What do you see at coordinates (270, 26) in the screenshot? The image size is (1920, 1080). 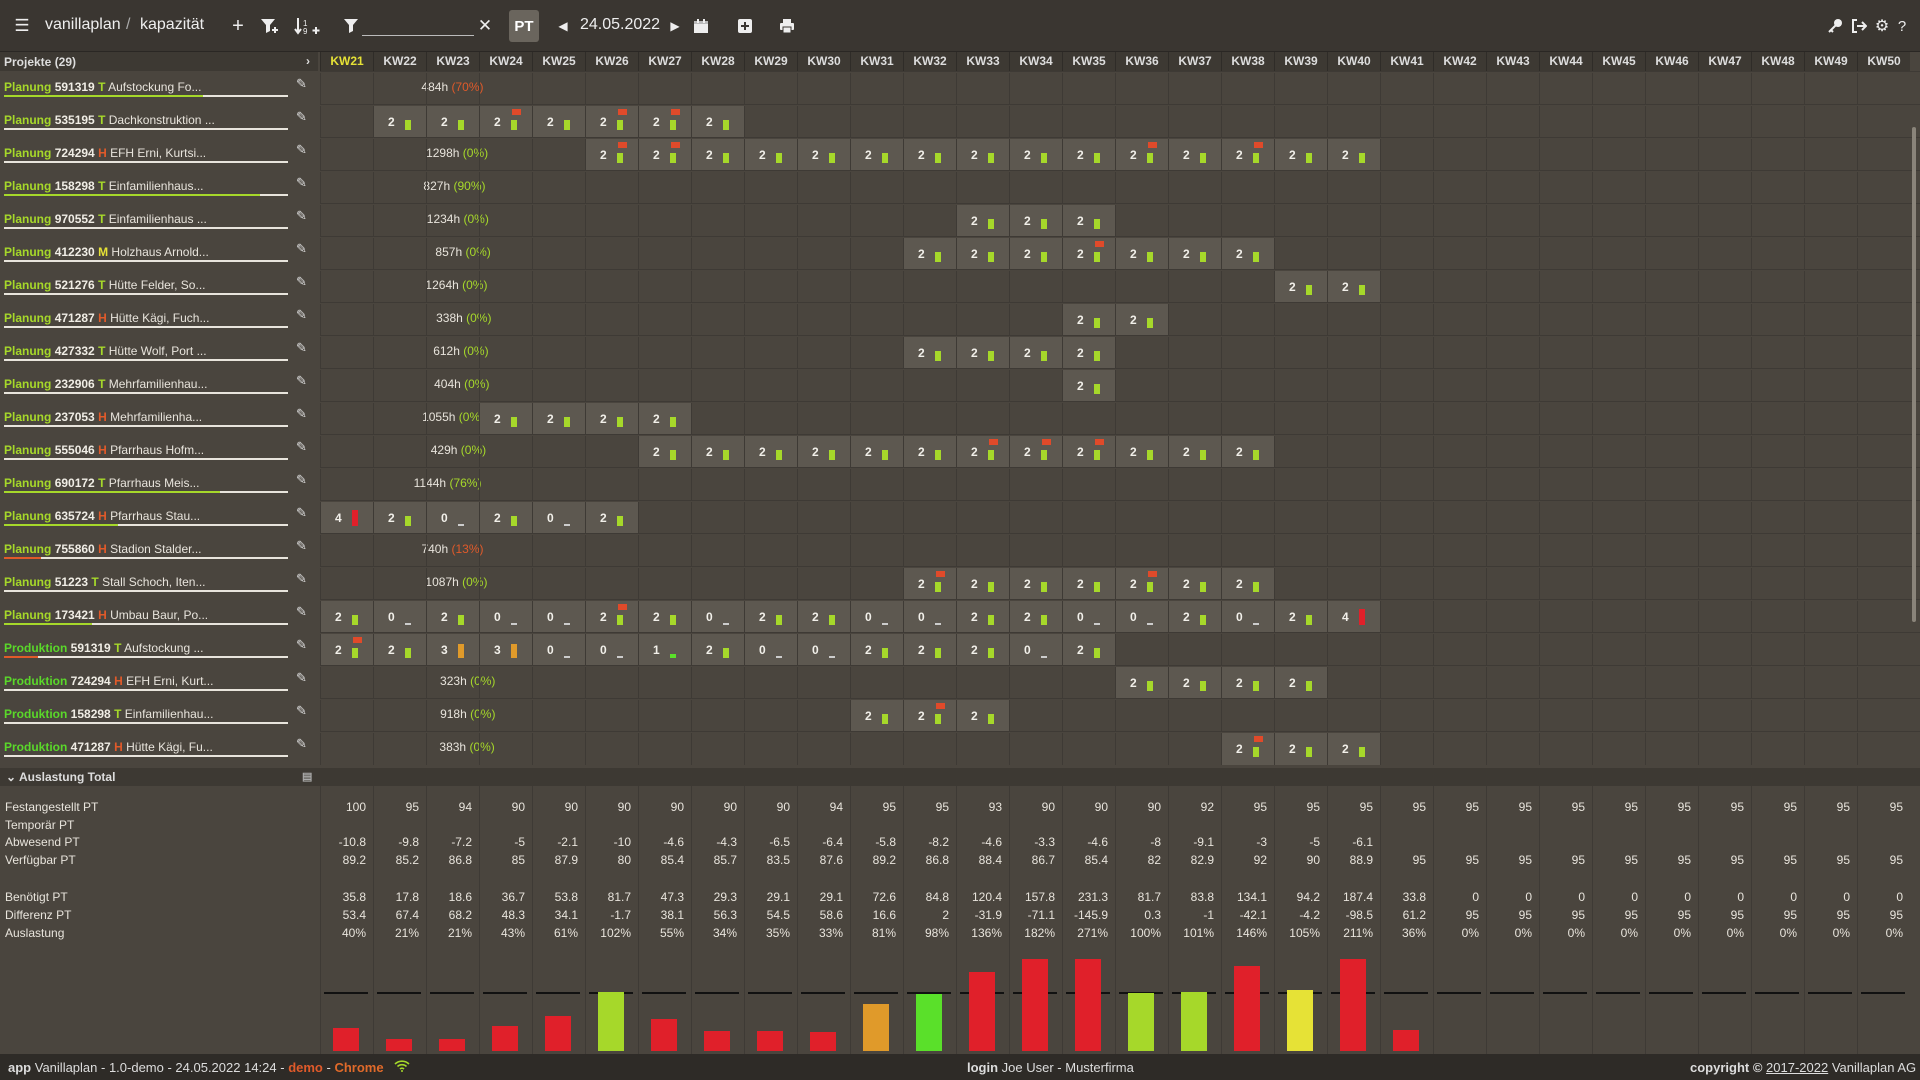 I see `filter-plus-icon` at bounding box center [270, 26].